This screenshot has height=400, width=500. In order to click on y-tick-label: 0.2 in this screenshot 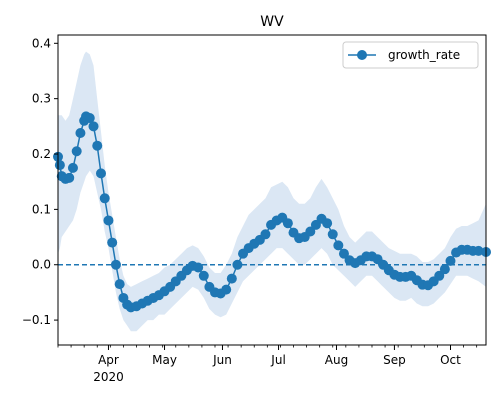, I will do `click(41, 154)`.